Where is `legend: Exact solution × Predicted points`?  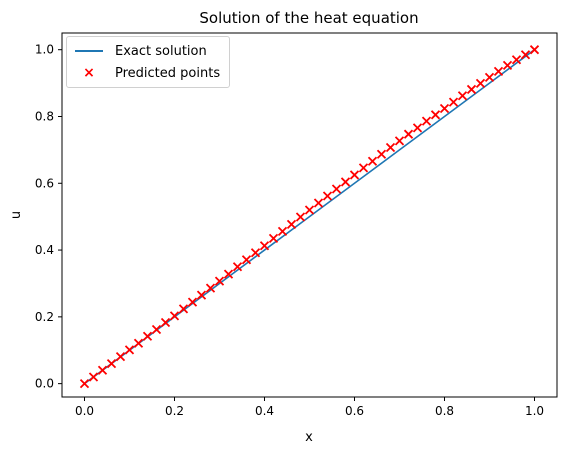 legend: Exact solution × Predicted points is located at coordinates (148, 62).